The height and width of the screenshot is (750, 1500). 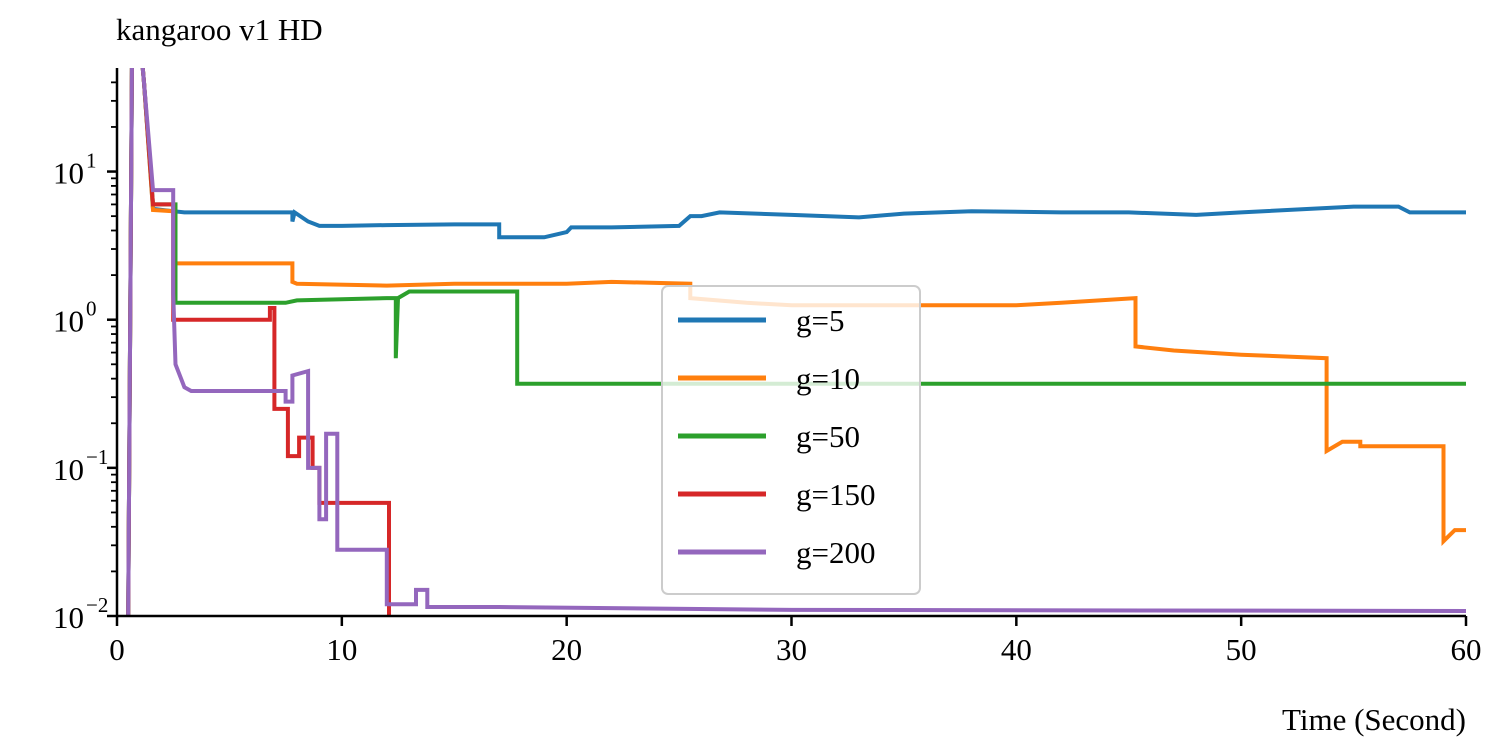 What do you see at coordinates (219, 29) in the screenshot?
I see `chart-title: kangaroo v1 HD` at bounding box center [219, 29].